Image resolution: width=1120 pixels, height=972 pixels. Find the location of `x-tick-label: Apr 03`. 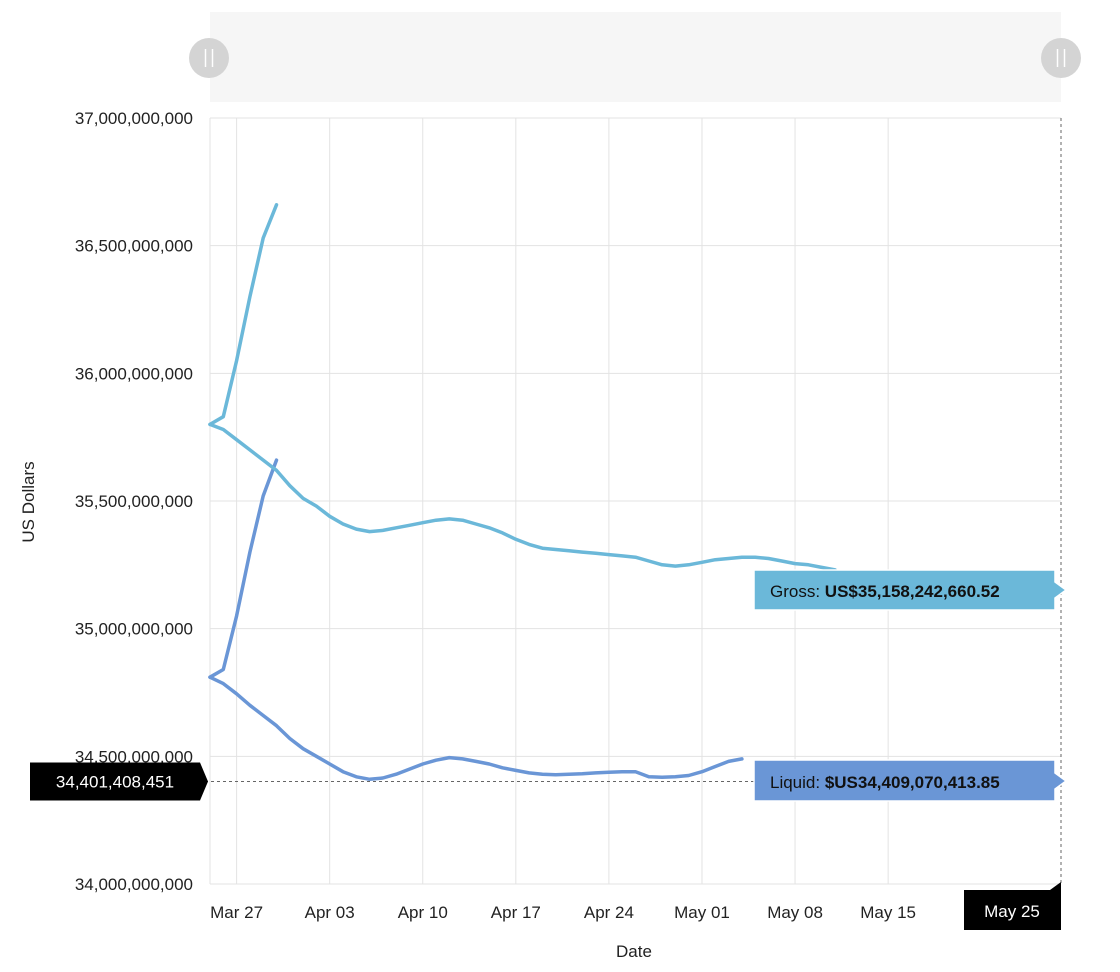

x-tick-label: Apr 03 is located at coordinates (330, 912).